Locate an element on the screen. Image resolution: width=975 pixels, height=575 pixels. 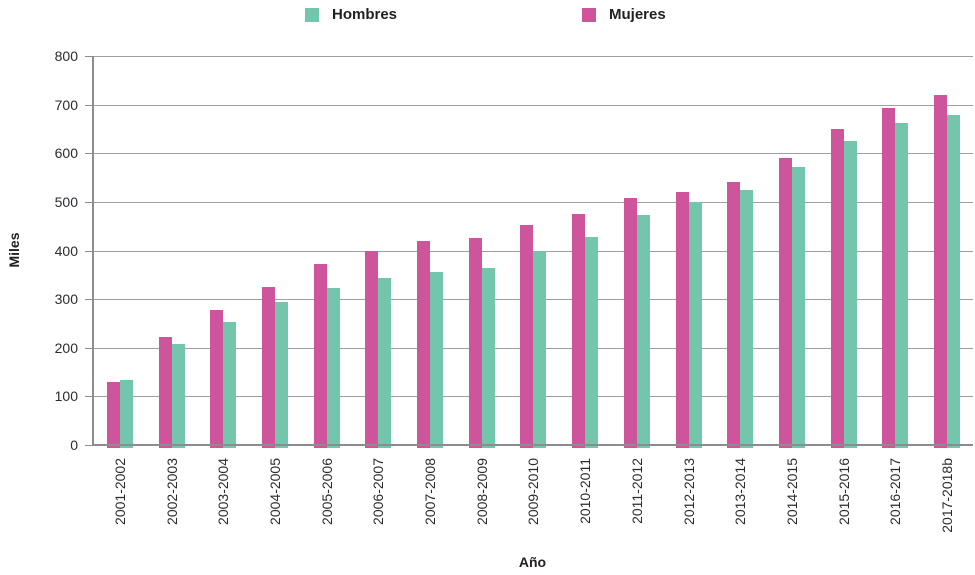
x-tick-label: 2002-2003 is located at coordinates (171, 491).